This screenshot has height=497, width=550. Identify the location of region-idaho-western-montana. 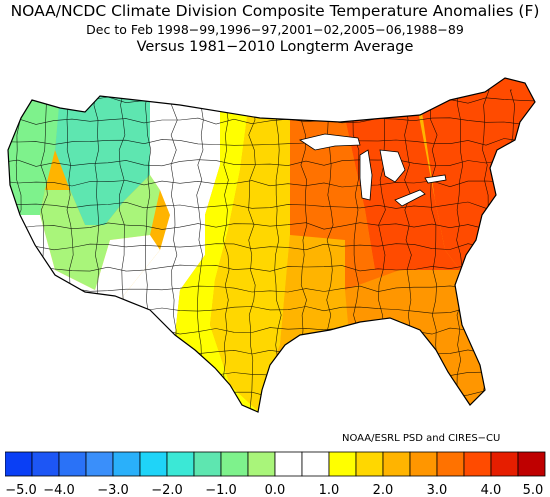
(102, 160).